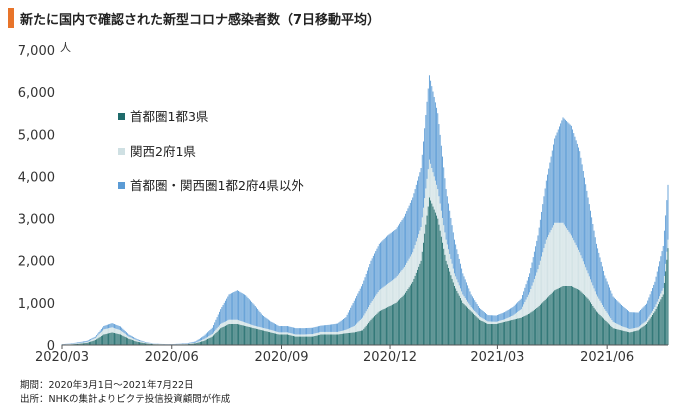 The width and height of the screenshot is (680, 407). What do you see at coordinates (107, 385) in the screenshot?
I see `footnote-period: 期間：2020年3月1日～2021年7月22日` at bounding box center [107, 385].